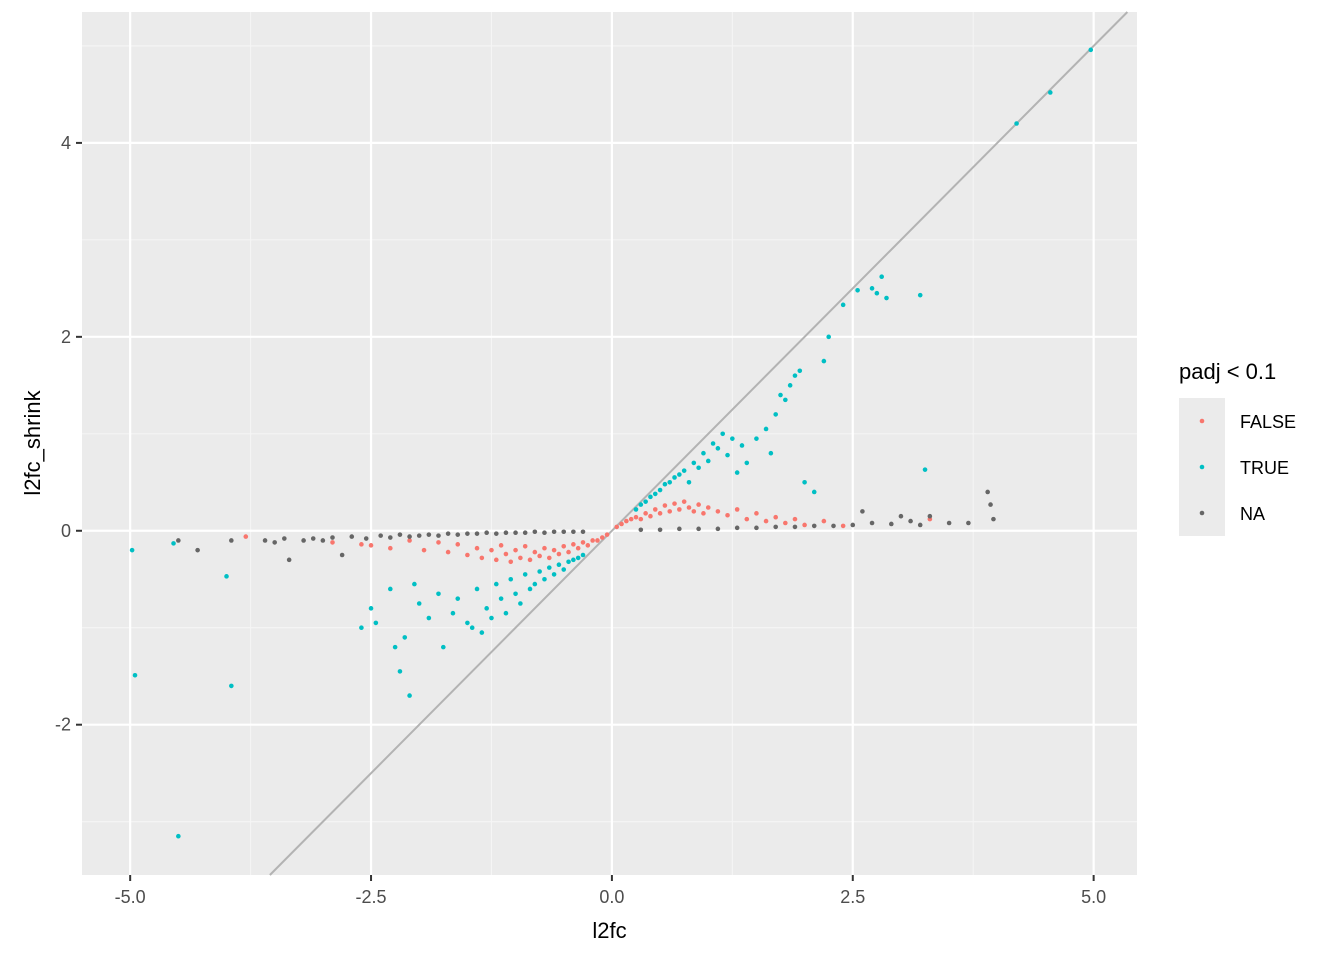 The image size is (1344, 960). I want to click on x-axis-ticks: -5.0 -2.5 0.0 2.5 5.0, so click(610, 891).